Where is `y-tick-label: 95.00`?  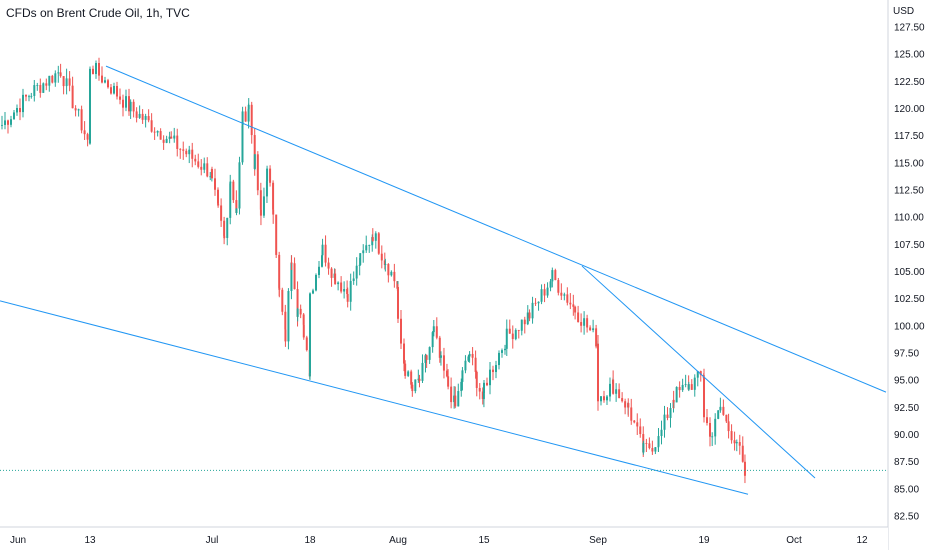
y-tick-label: 95.00 is located at coordinates (906, 381).